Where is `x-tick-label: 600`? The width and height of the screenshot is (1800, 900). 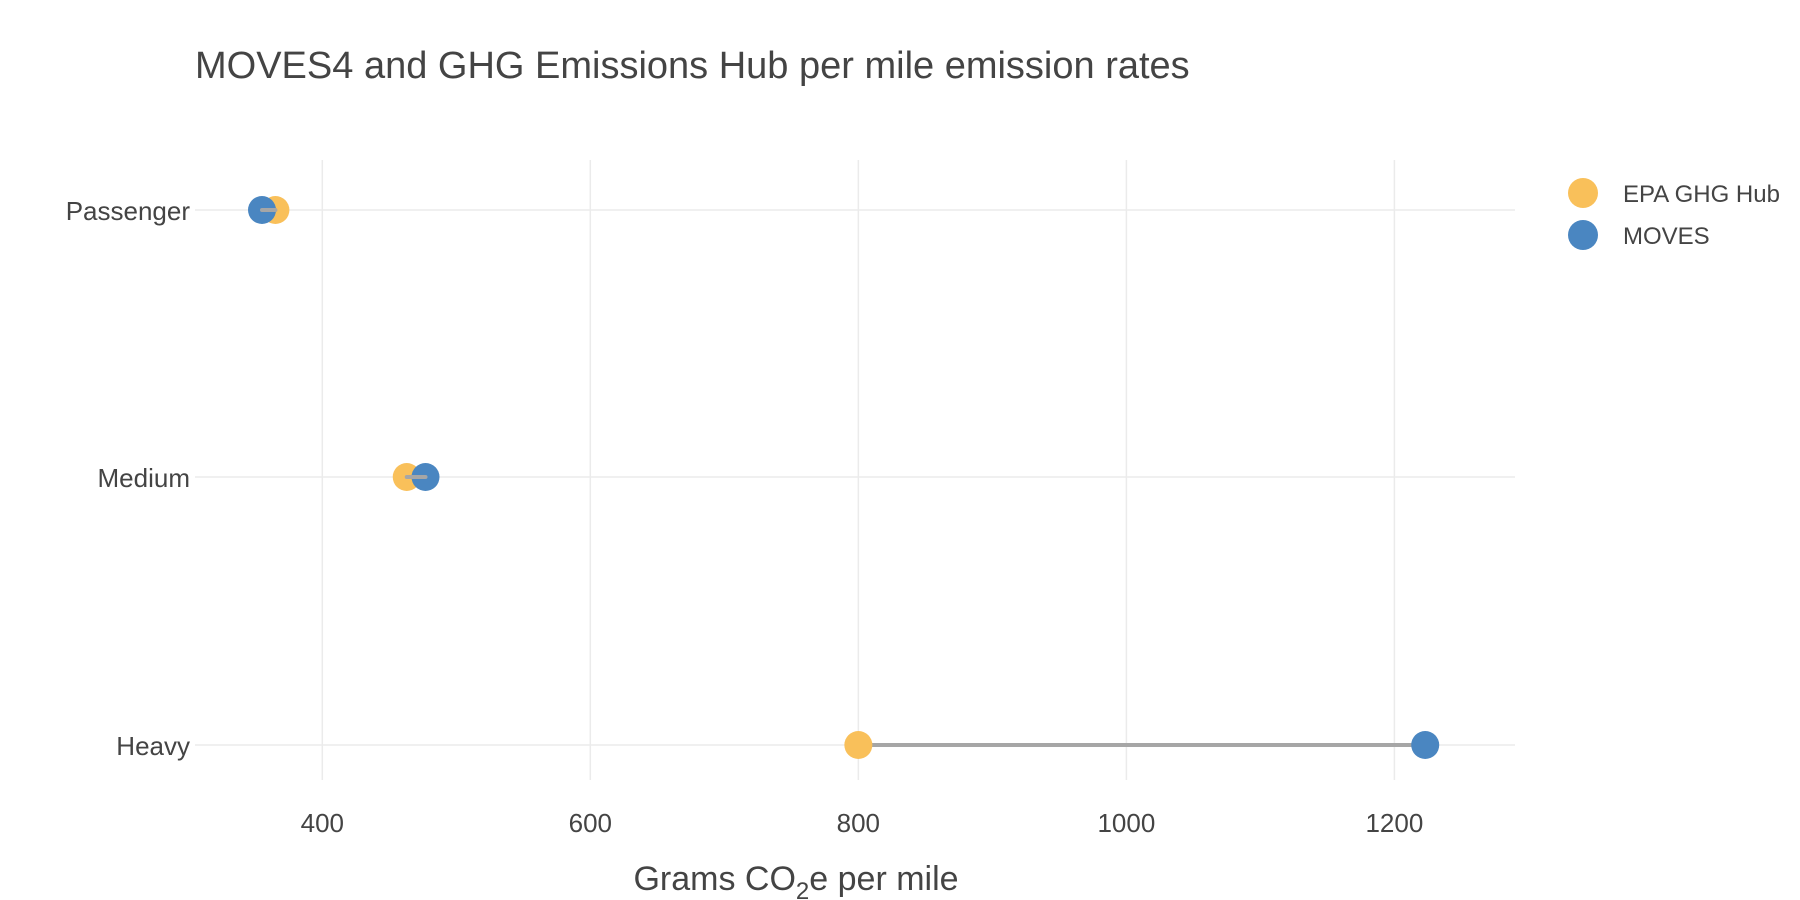
x-tick-label: 600 is located at coordinates (590, 823).